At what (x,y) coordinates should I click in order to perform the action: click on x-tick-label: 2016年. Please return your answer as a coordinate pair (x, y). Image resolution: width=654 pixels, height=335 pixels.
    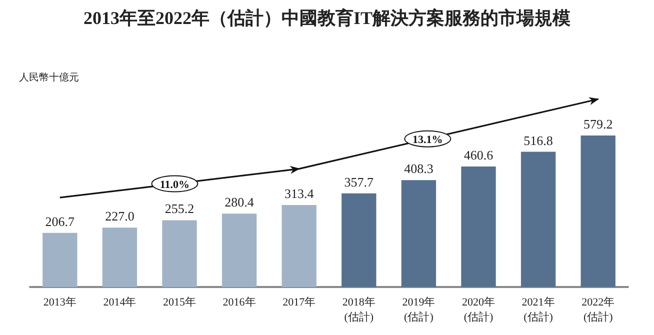
    Looking at the image, I should click on (239, 302).